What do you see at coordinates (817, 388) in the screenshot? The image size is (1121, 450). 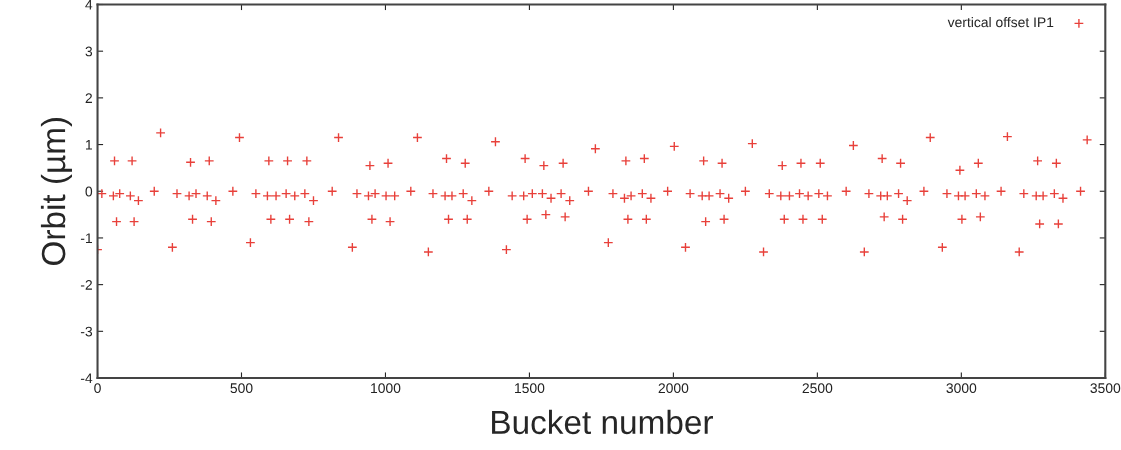 I see `x-tick-label: 2500` at bounding box center [817, 388].